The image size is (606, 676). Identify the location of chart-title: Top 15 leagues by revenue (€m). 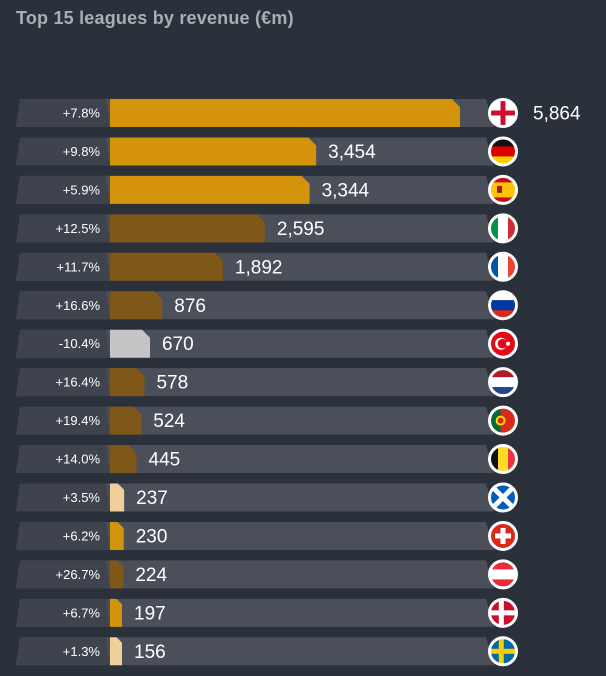
(155, 18).